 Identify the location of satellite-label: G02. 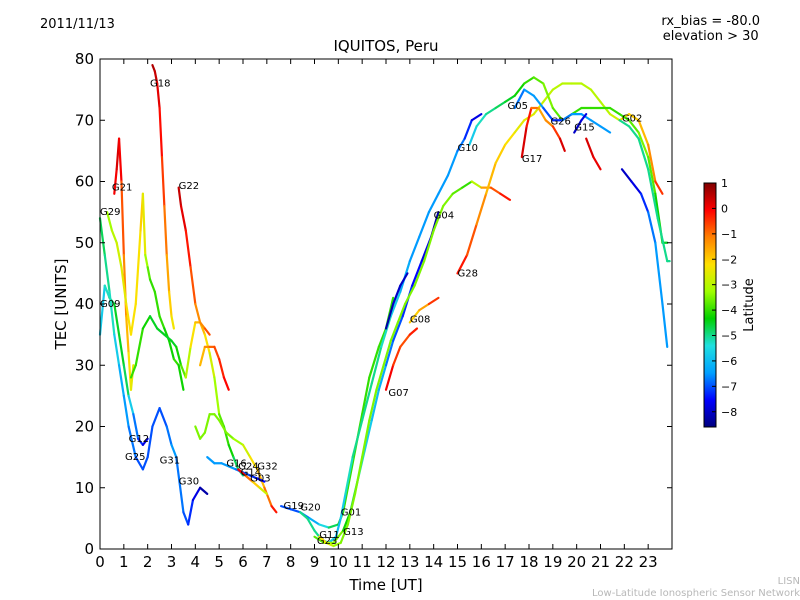
(632, 118).